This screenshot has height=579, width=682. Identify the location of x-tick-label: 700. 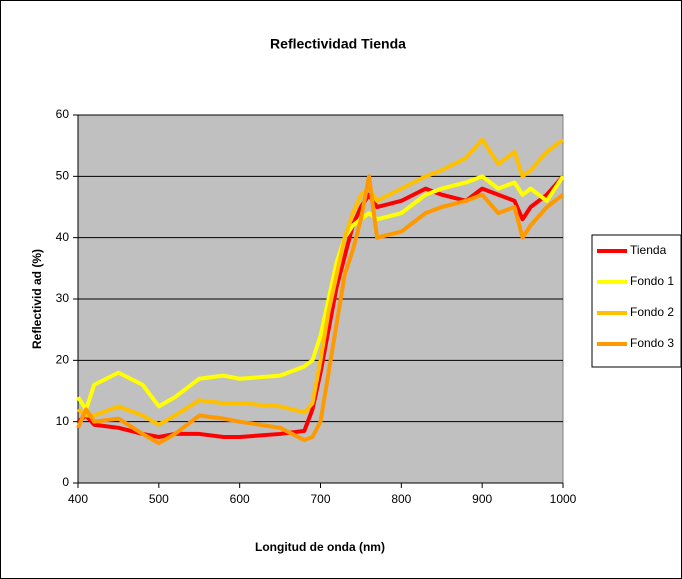
(320, 499).